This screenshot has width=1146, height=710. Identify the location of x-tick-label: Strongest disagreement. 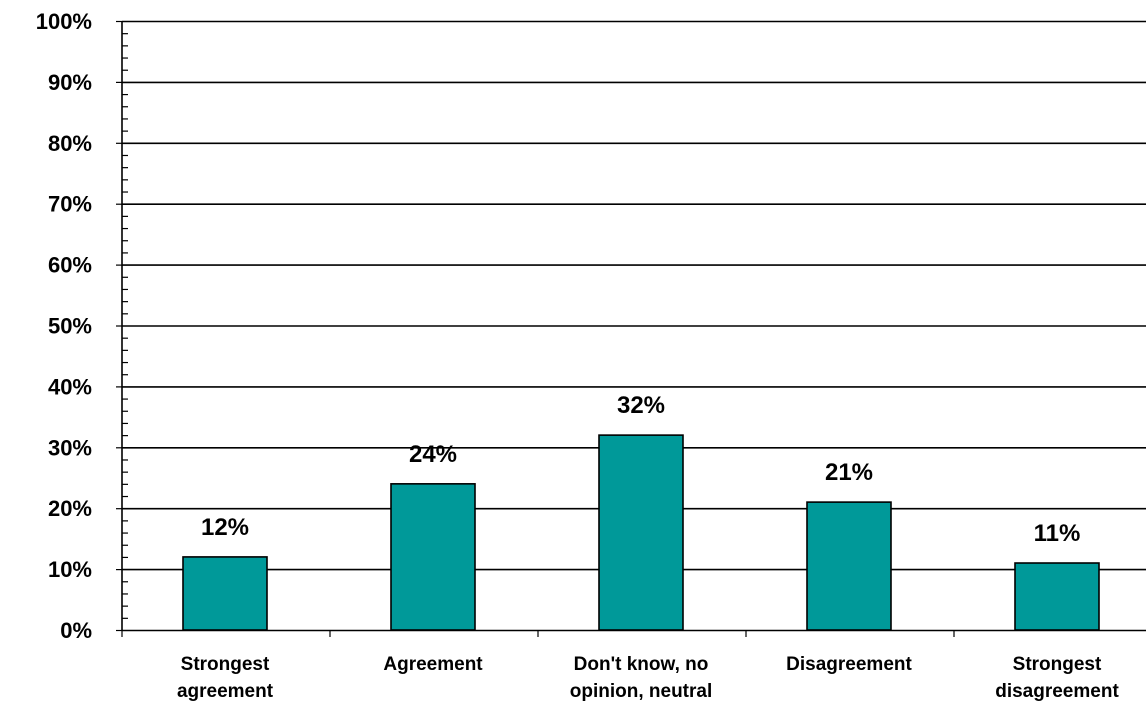
(1057, 678).